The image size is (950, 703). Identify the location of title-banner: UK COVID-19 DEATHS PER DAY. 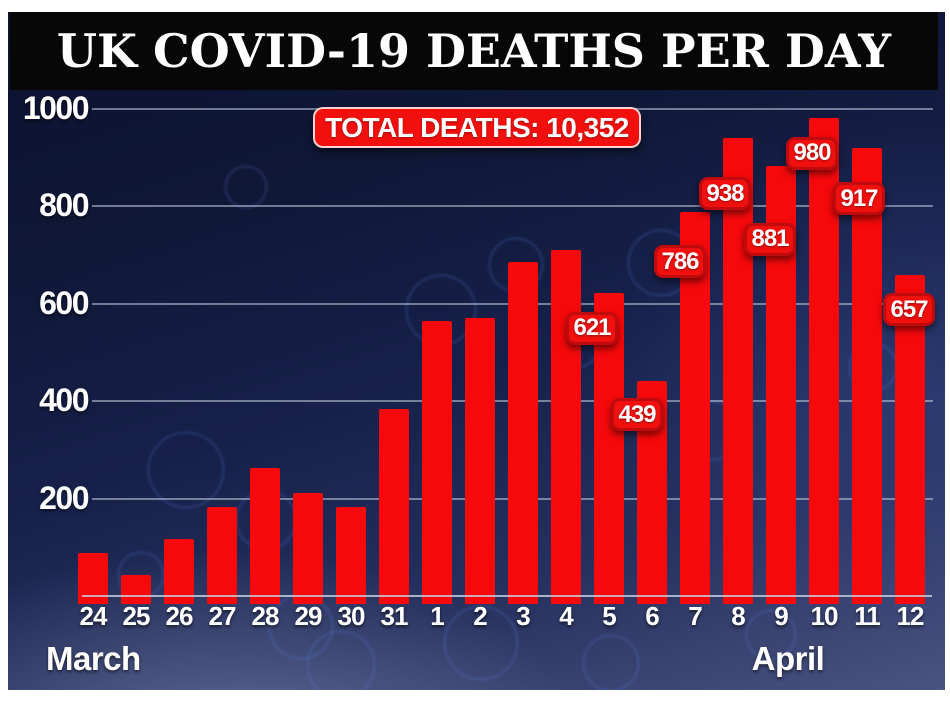
(474, 51).